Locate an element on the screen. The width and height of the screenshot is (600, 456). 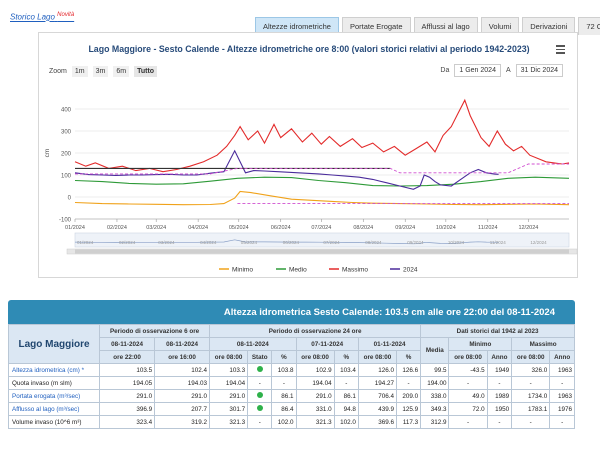
tab-derivazioni: Derivazioni is located at coordinates (549, 26).